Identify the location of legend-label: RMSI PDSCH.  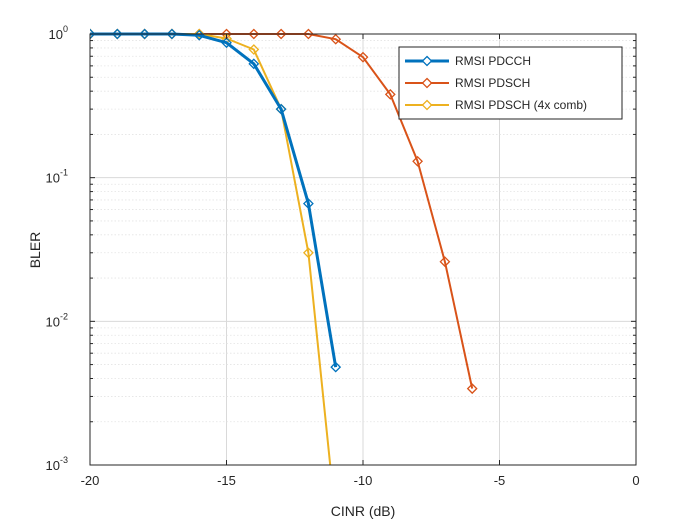
(492, 83).